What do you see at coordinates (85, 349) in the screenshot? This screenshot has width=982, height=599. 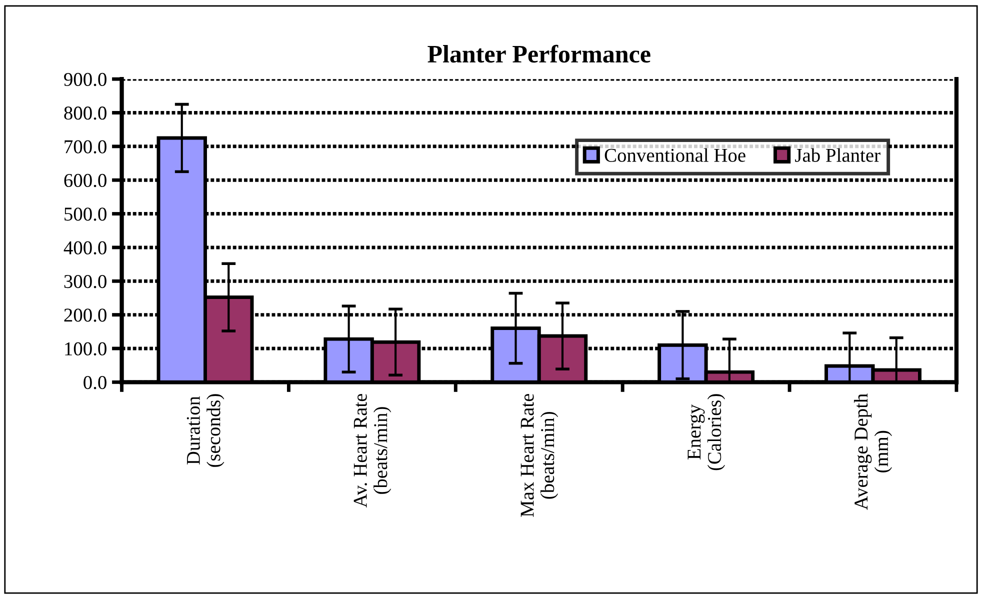 I see `y-tick-label: 100.0` at bounding box center [85, 349].